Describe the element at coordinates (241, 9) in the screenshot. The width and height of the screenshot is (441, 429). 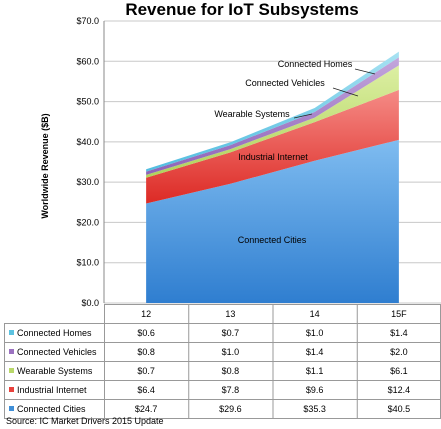
I see `chart-title: Revenue for IoT Subsystems` at that location.